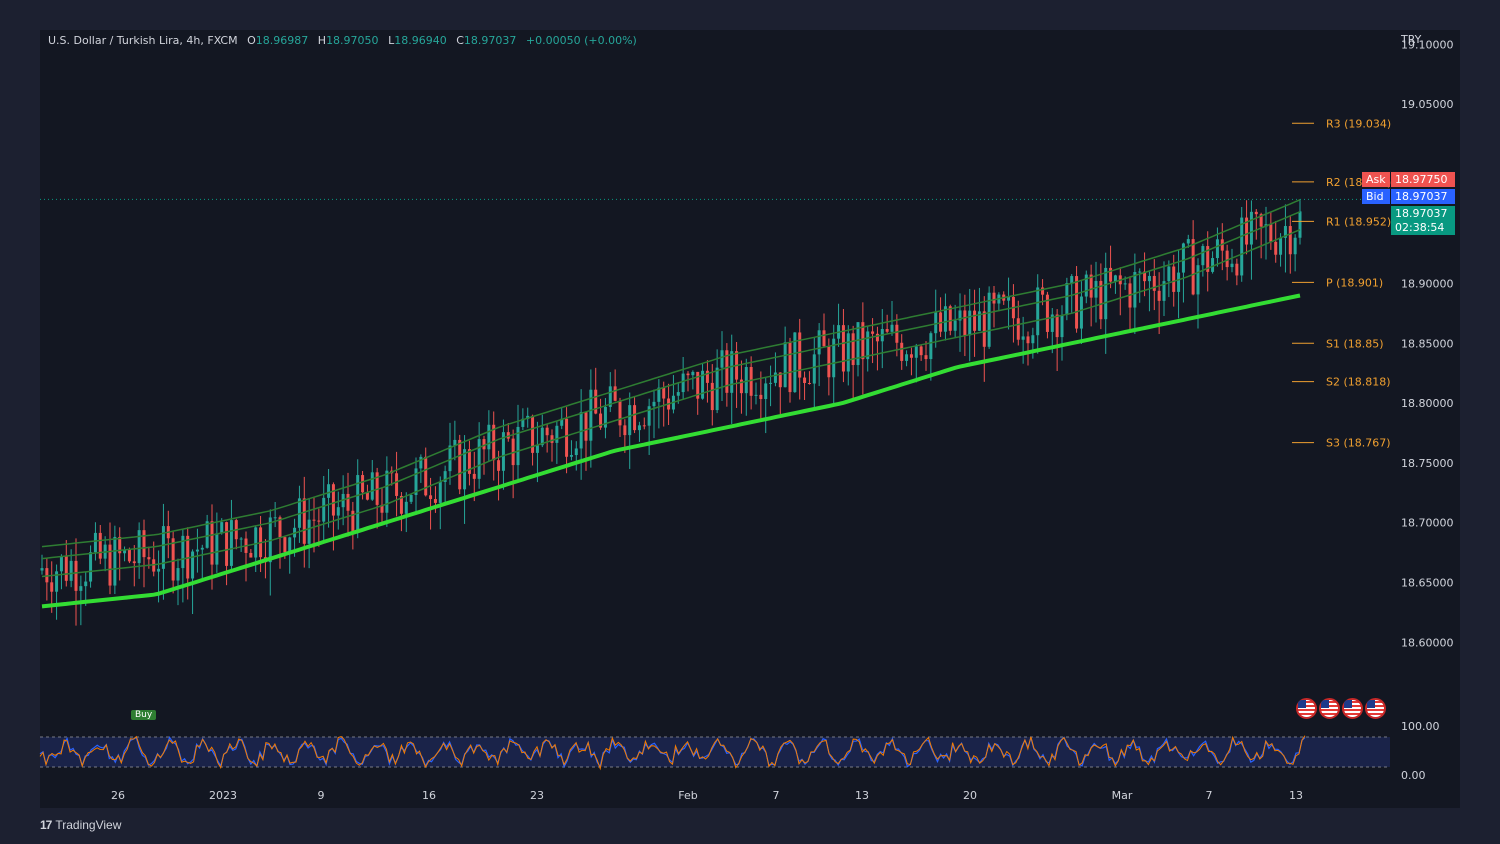 Image resolution: width=1500 pixels, height=844 pixels. Describe the element at coordinates (1427, 104) in the screenshot. I see `y-tick-label: 19.05000` at that location.